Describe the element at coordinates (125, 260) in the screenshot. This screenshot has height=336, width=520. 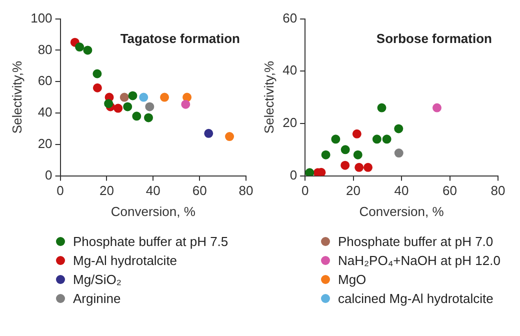
I see `legend-label: Mg-Al hydrotalcite` at that location.